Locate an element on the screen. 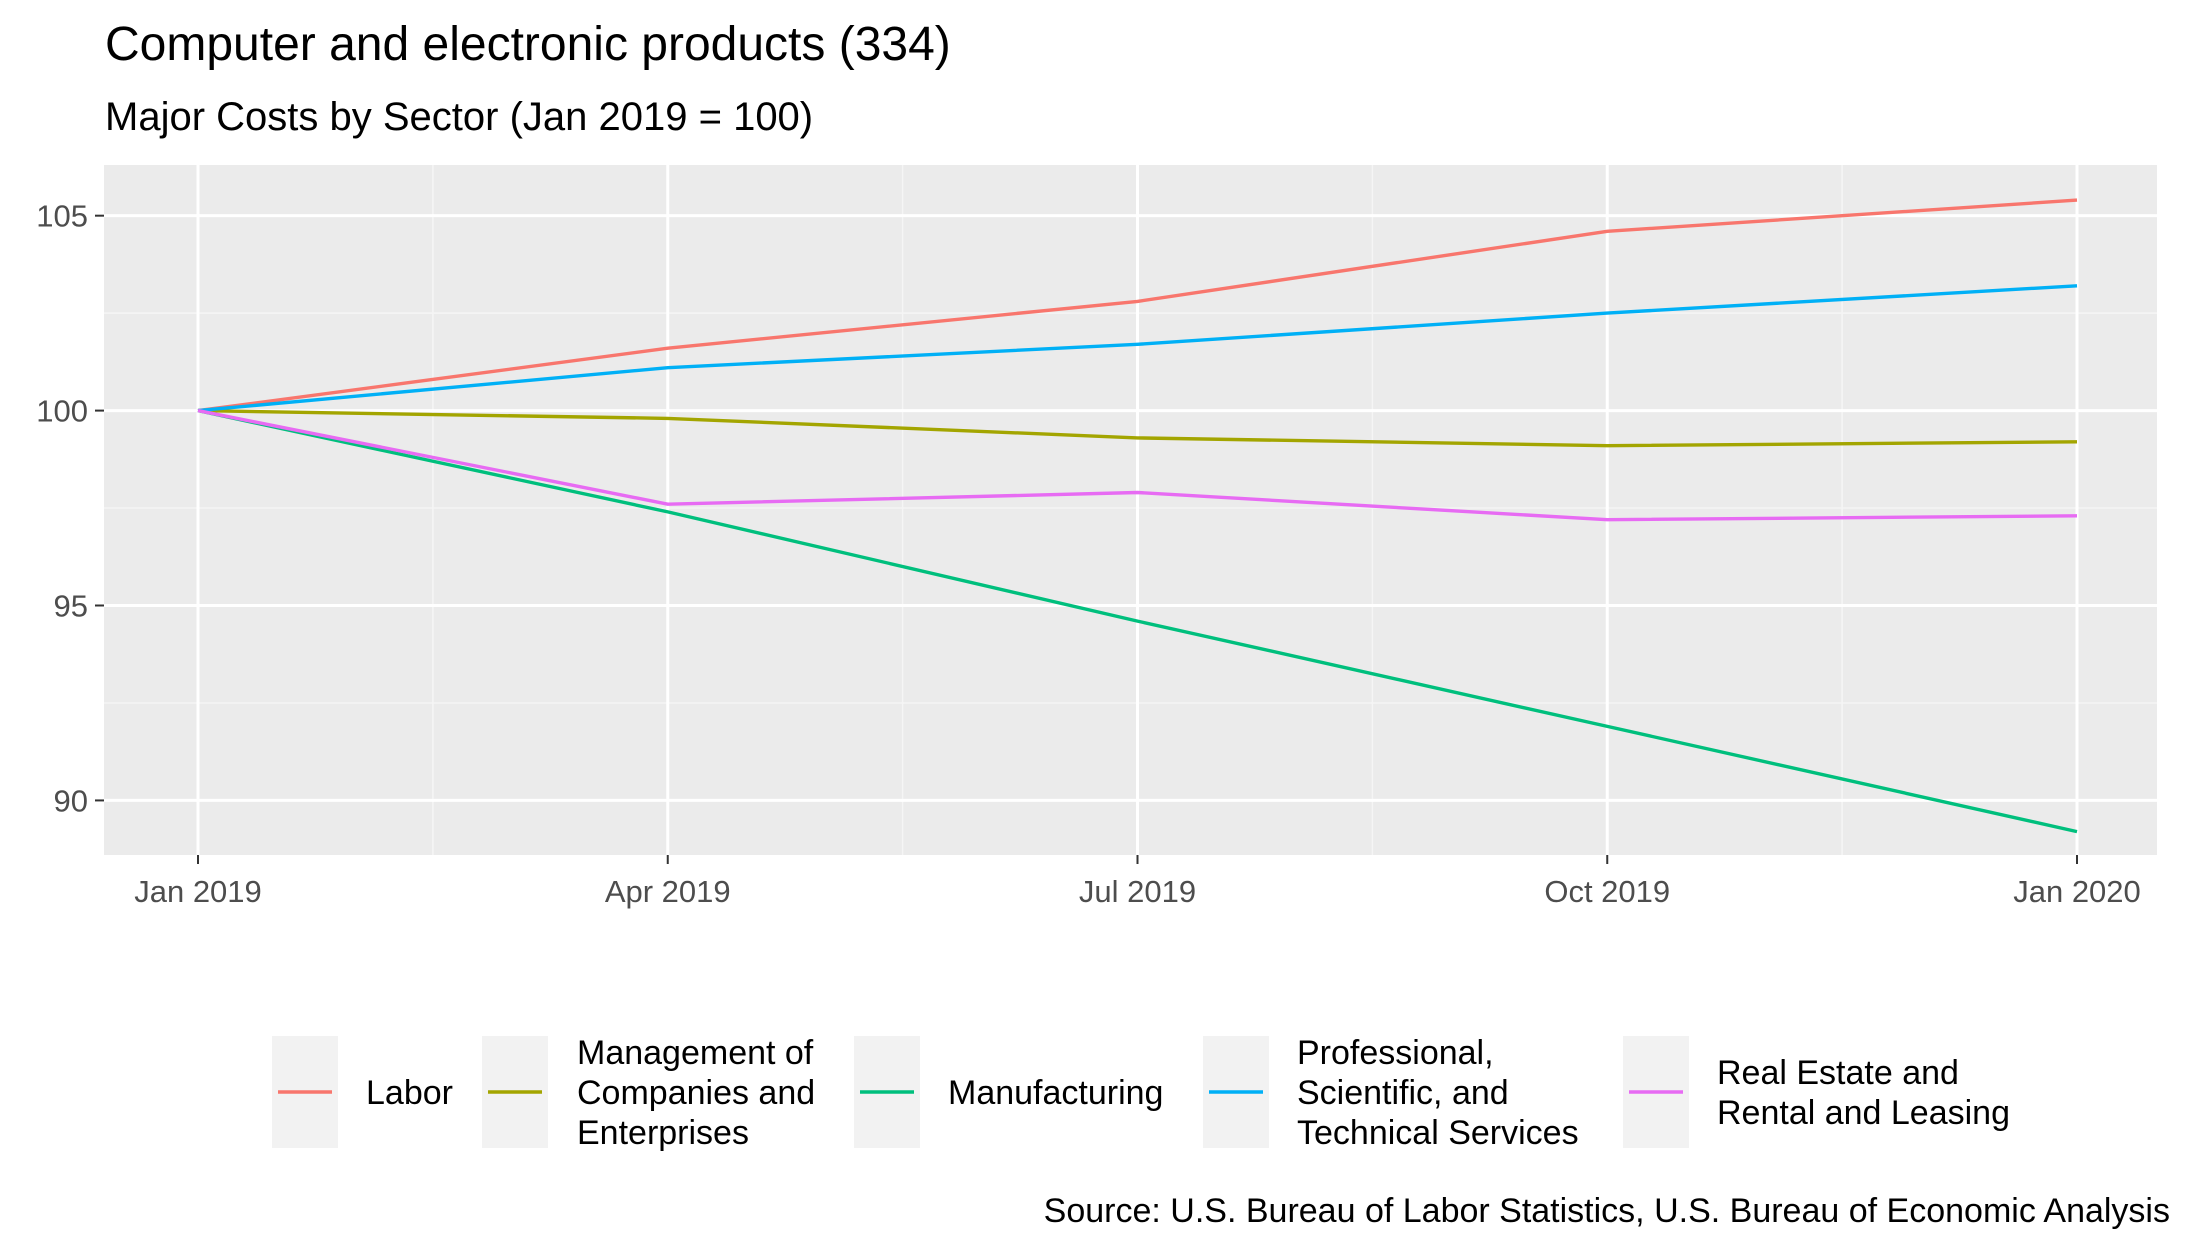  series-line-professional-scientific-and-technical-services is located at coordinates (1137, 348).